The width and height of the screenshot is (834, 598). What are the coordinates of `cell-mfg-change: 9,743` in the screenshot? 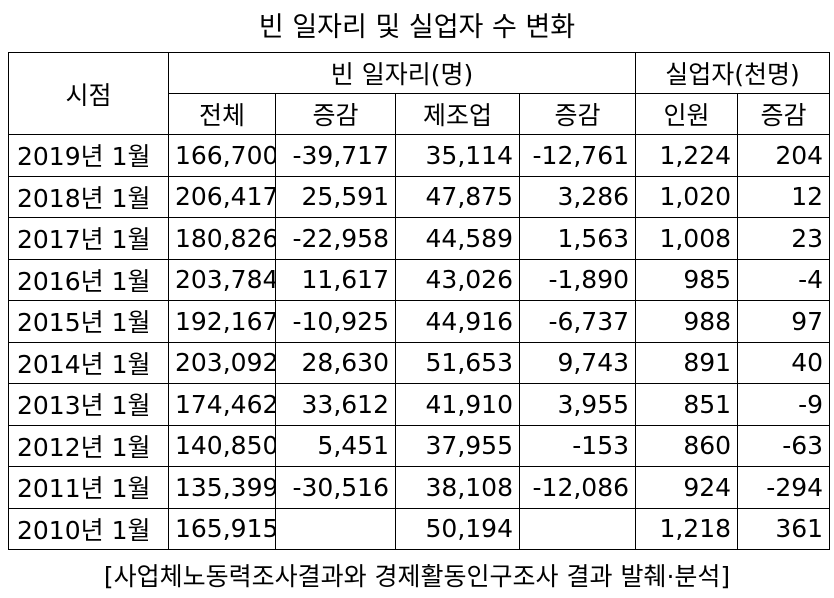 It's located at (577, 362).